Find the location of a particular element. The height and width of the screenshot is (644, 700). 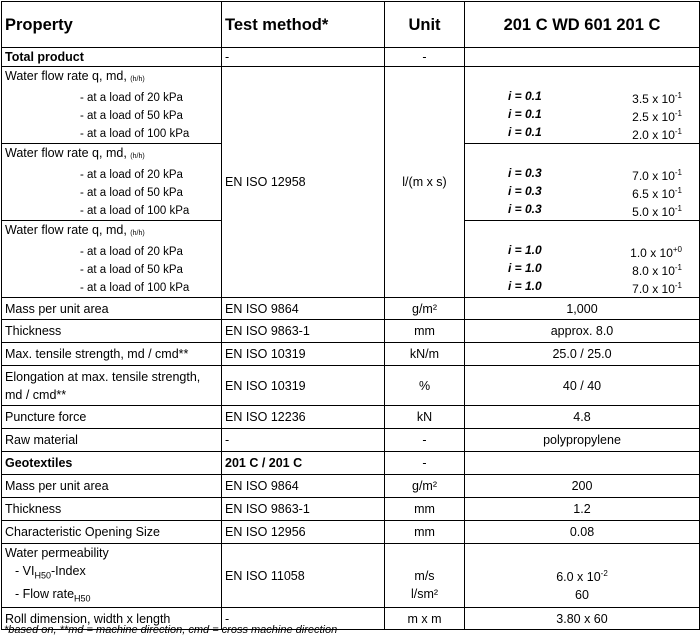

flow-label-1: Water flow rate q, md, is located at coordinates (66, 76).